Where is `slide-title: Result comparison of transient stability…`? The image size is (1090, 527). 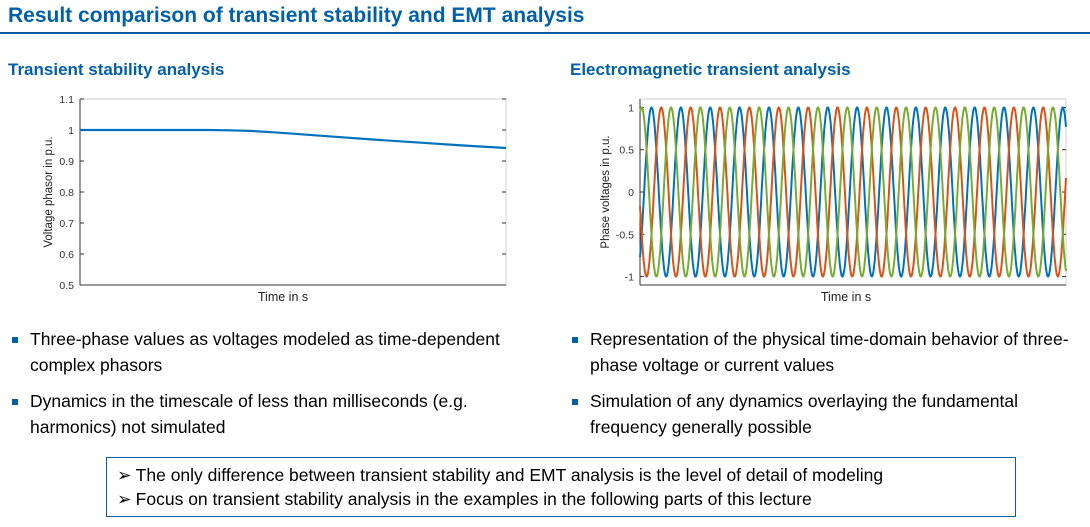 slide-title: Result comparison of transient stability… is located at coordinates (296, 15).